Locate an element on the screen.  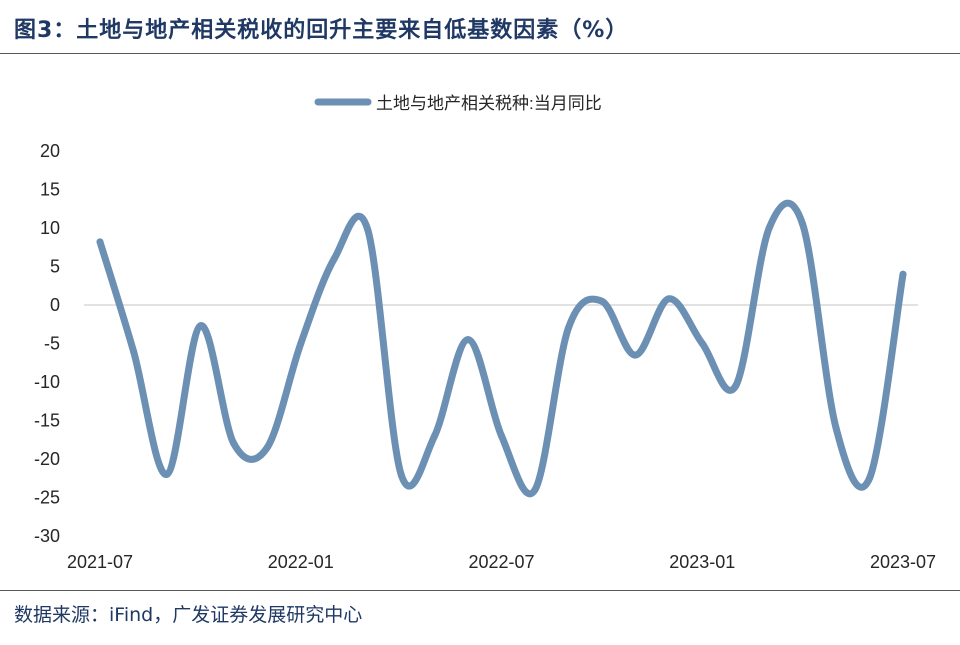
y-tick-label: 20 is located at coordinates (50, 151).